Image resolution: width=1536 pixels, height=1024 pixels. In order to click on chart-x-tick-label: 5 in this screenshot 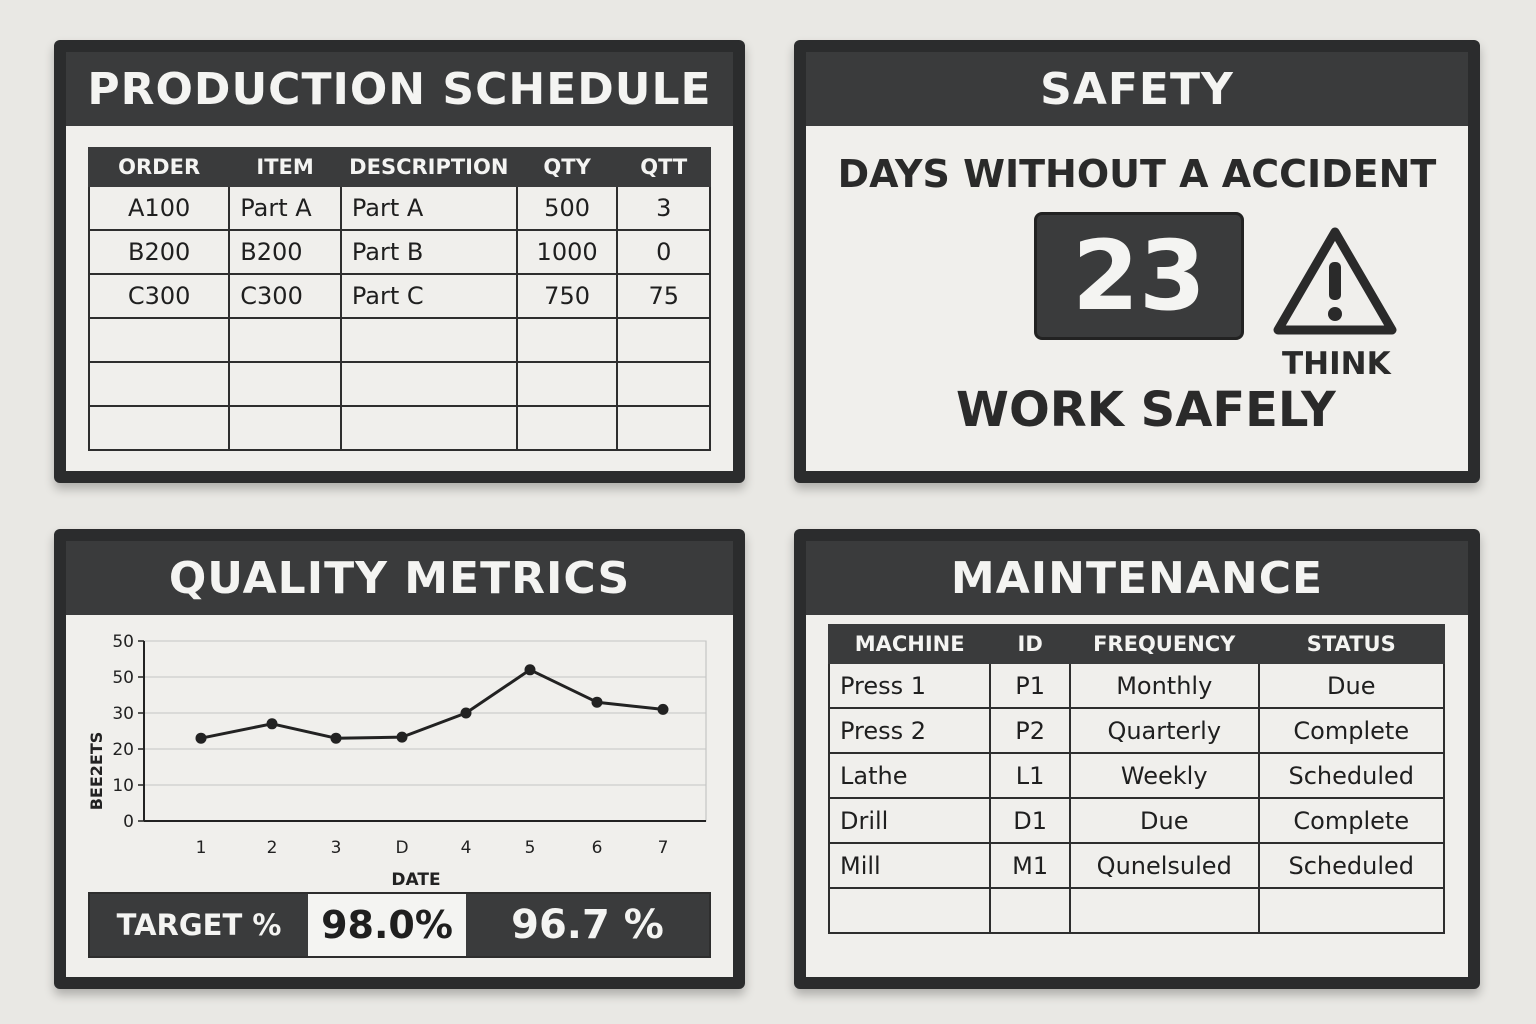, I will do `click(530, 848)`.